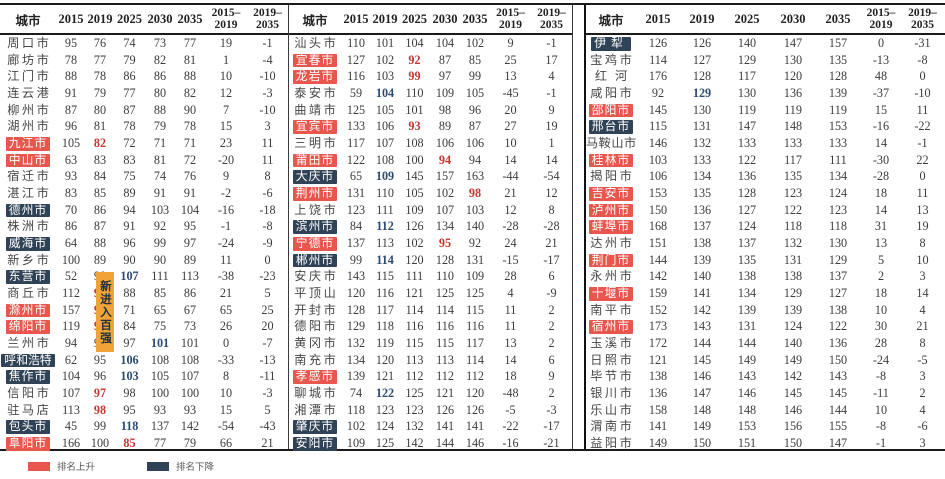 This screenshot has height=479, width=945. I want to click on rank-value: 147, so click(747, 126).